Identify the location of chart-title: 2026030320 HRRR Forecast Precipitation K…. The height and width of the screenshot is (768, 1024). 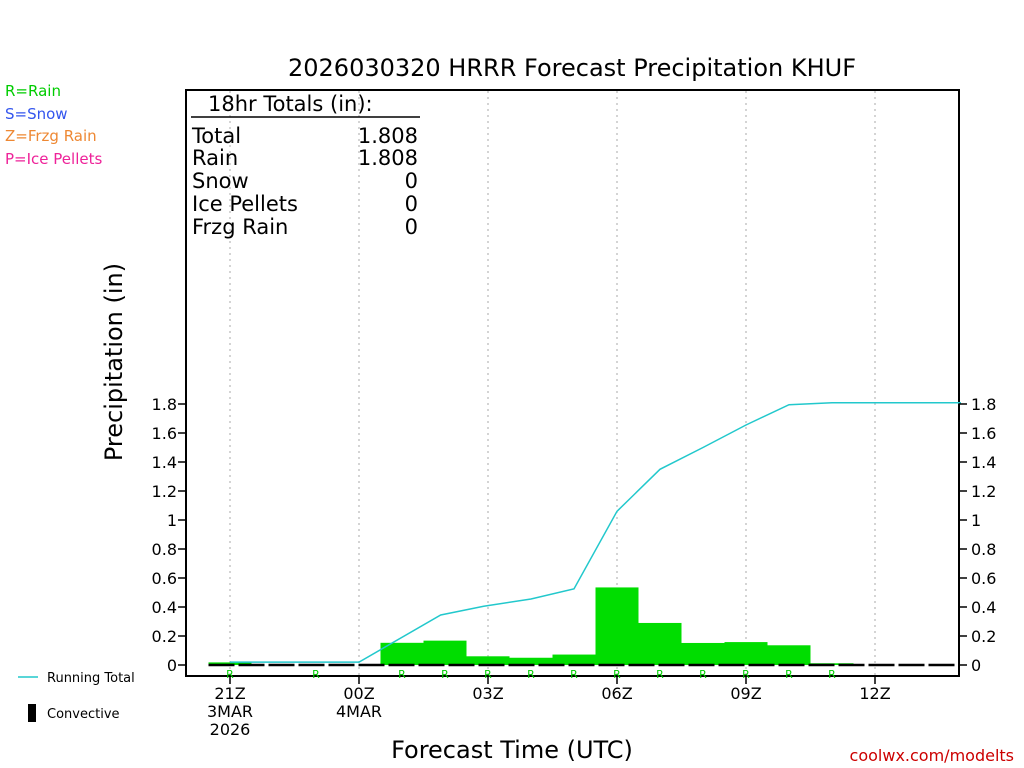
(572, 68).